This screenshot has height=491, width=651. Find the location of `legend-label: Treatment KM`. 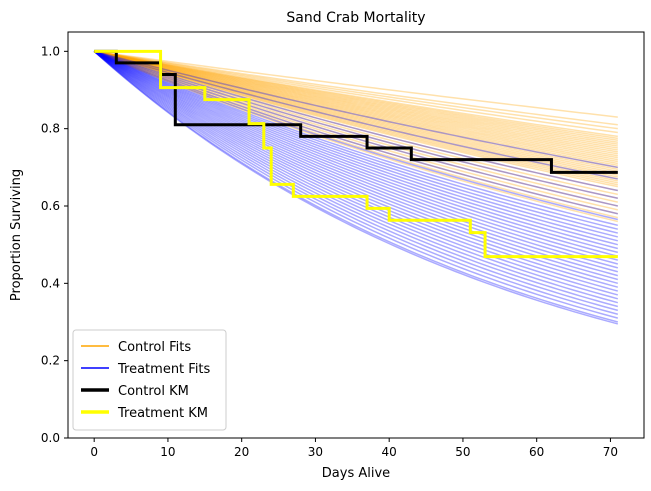

legend-label: Treatment KM is located at coordinates (162, 413).